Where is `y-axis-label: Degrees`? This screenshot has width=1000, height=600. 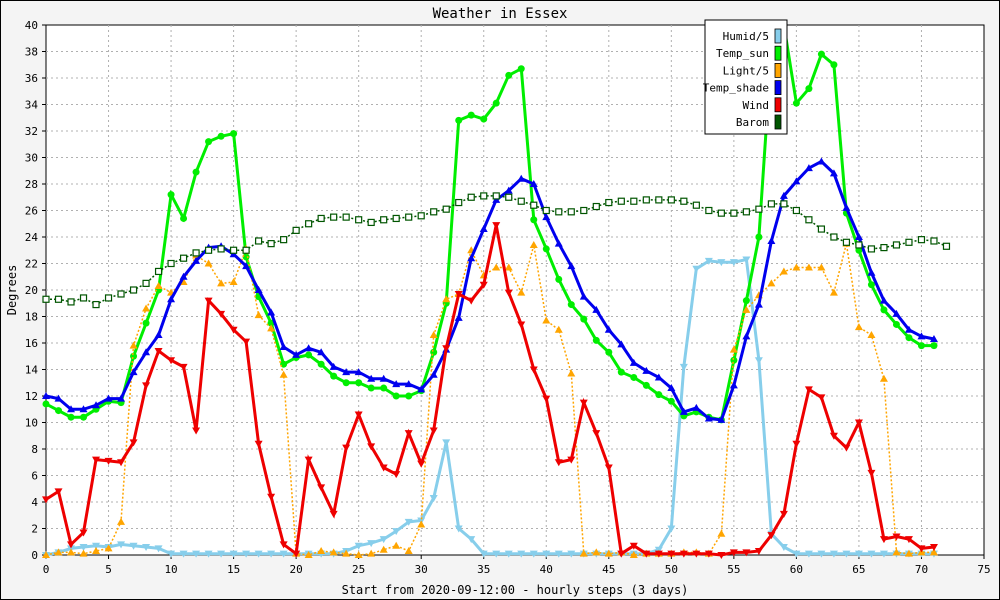
y-axis-label: Degrees is located at coordinates (12, 290).